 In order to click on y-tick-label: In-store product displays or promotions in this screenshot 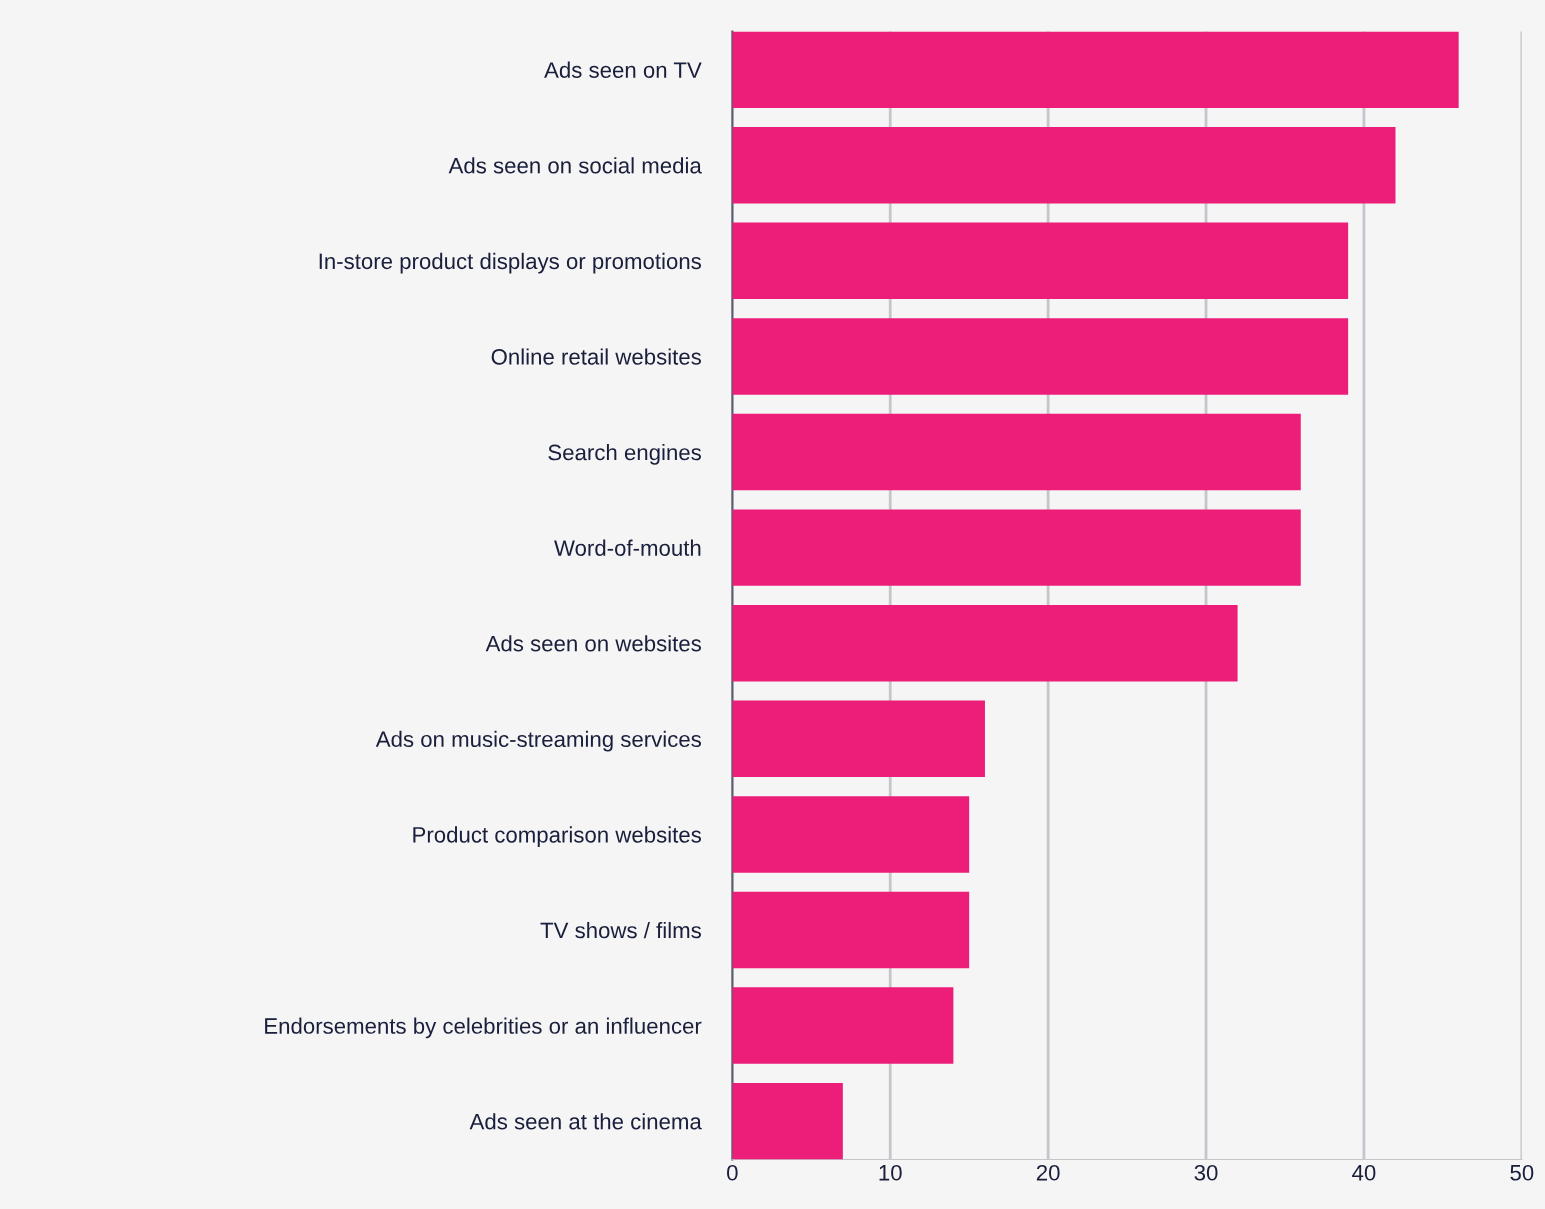, I will do `click(510, 263)`.